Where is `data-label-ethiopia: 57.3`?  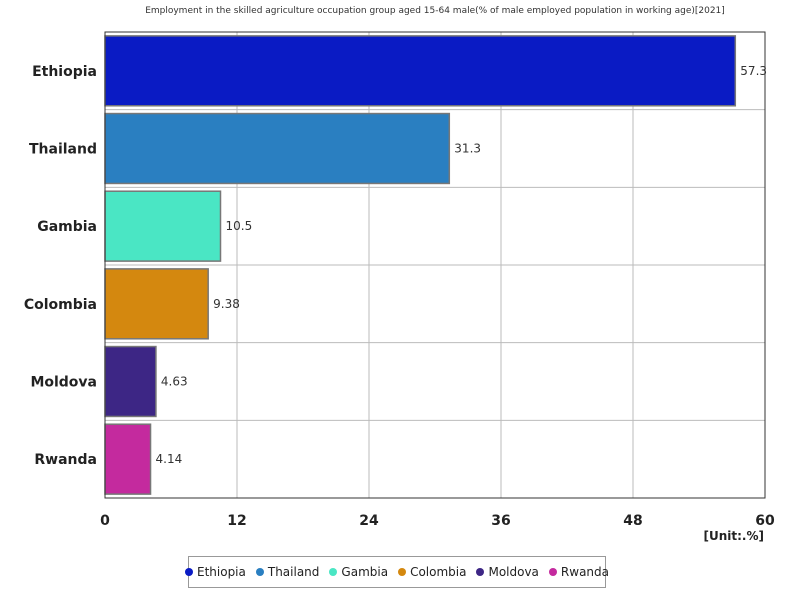 data-label-ethiopia: 57.3 is located at coordinates (753, 71).